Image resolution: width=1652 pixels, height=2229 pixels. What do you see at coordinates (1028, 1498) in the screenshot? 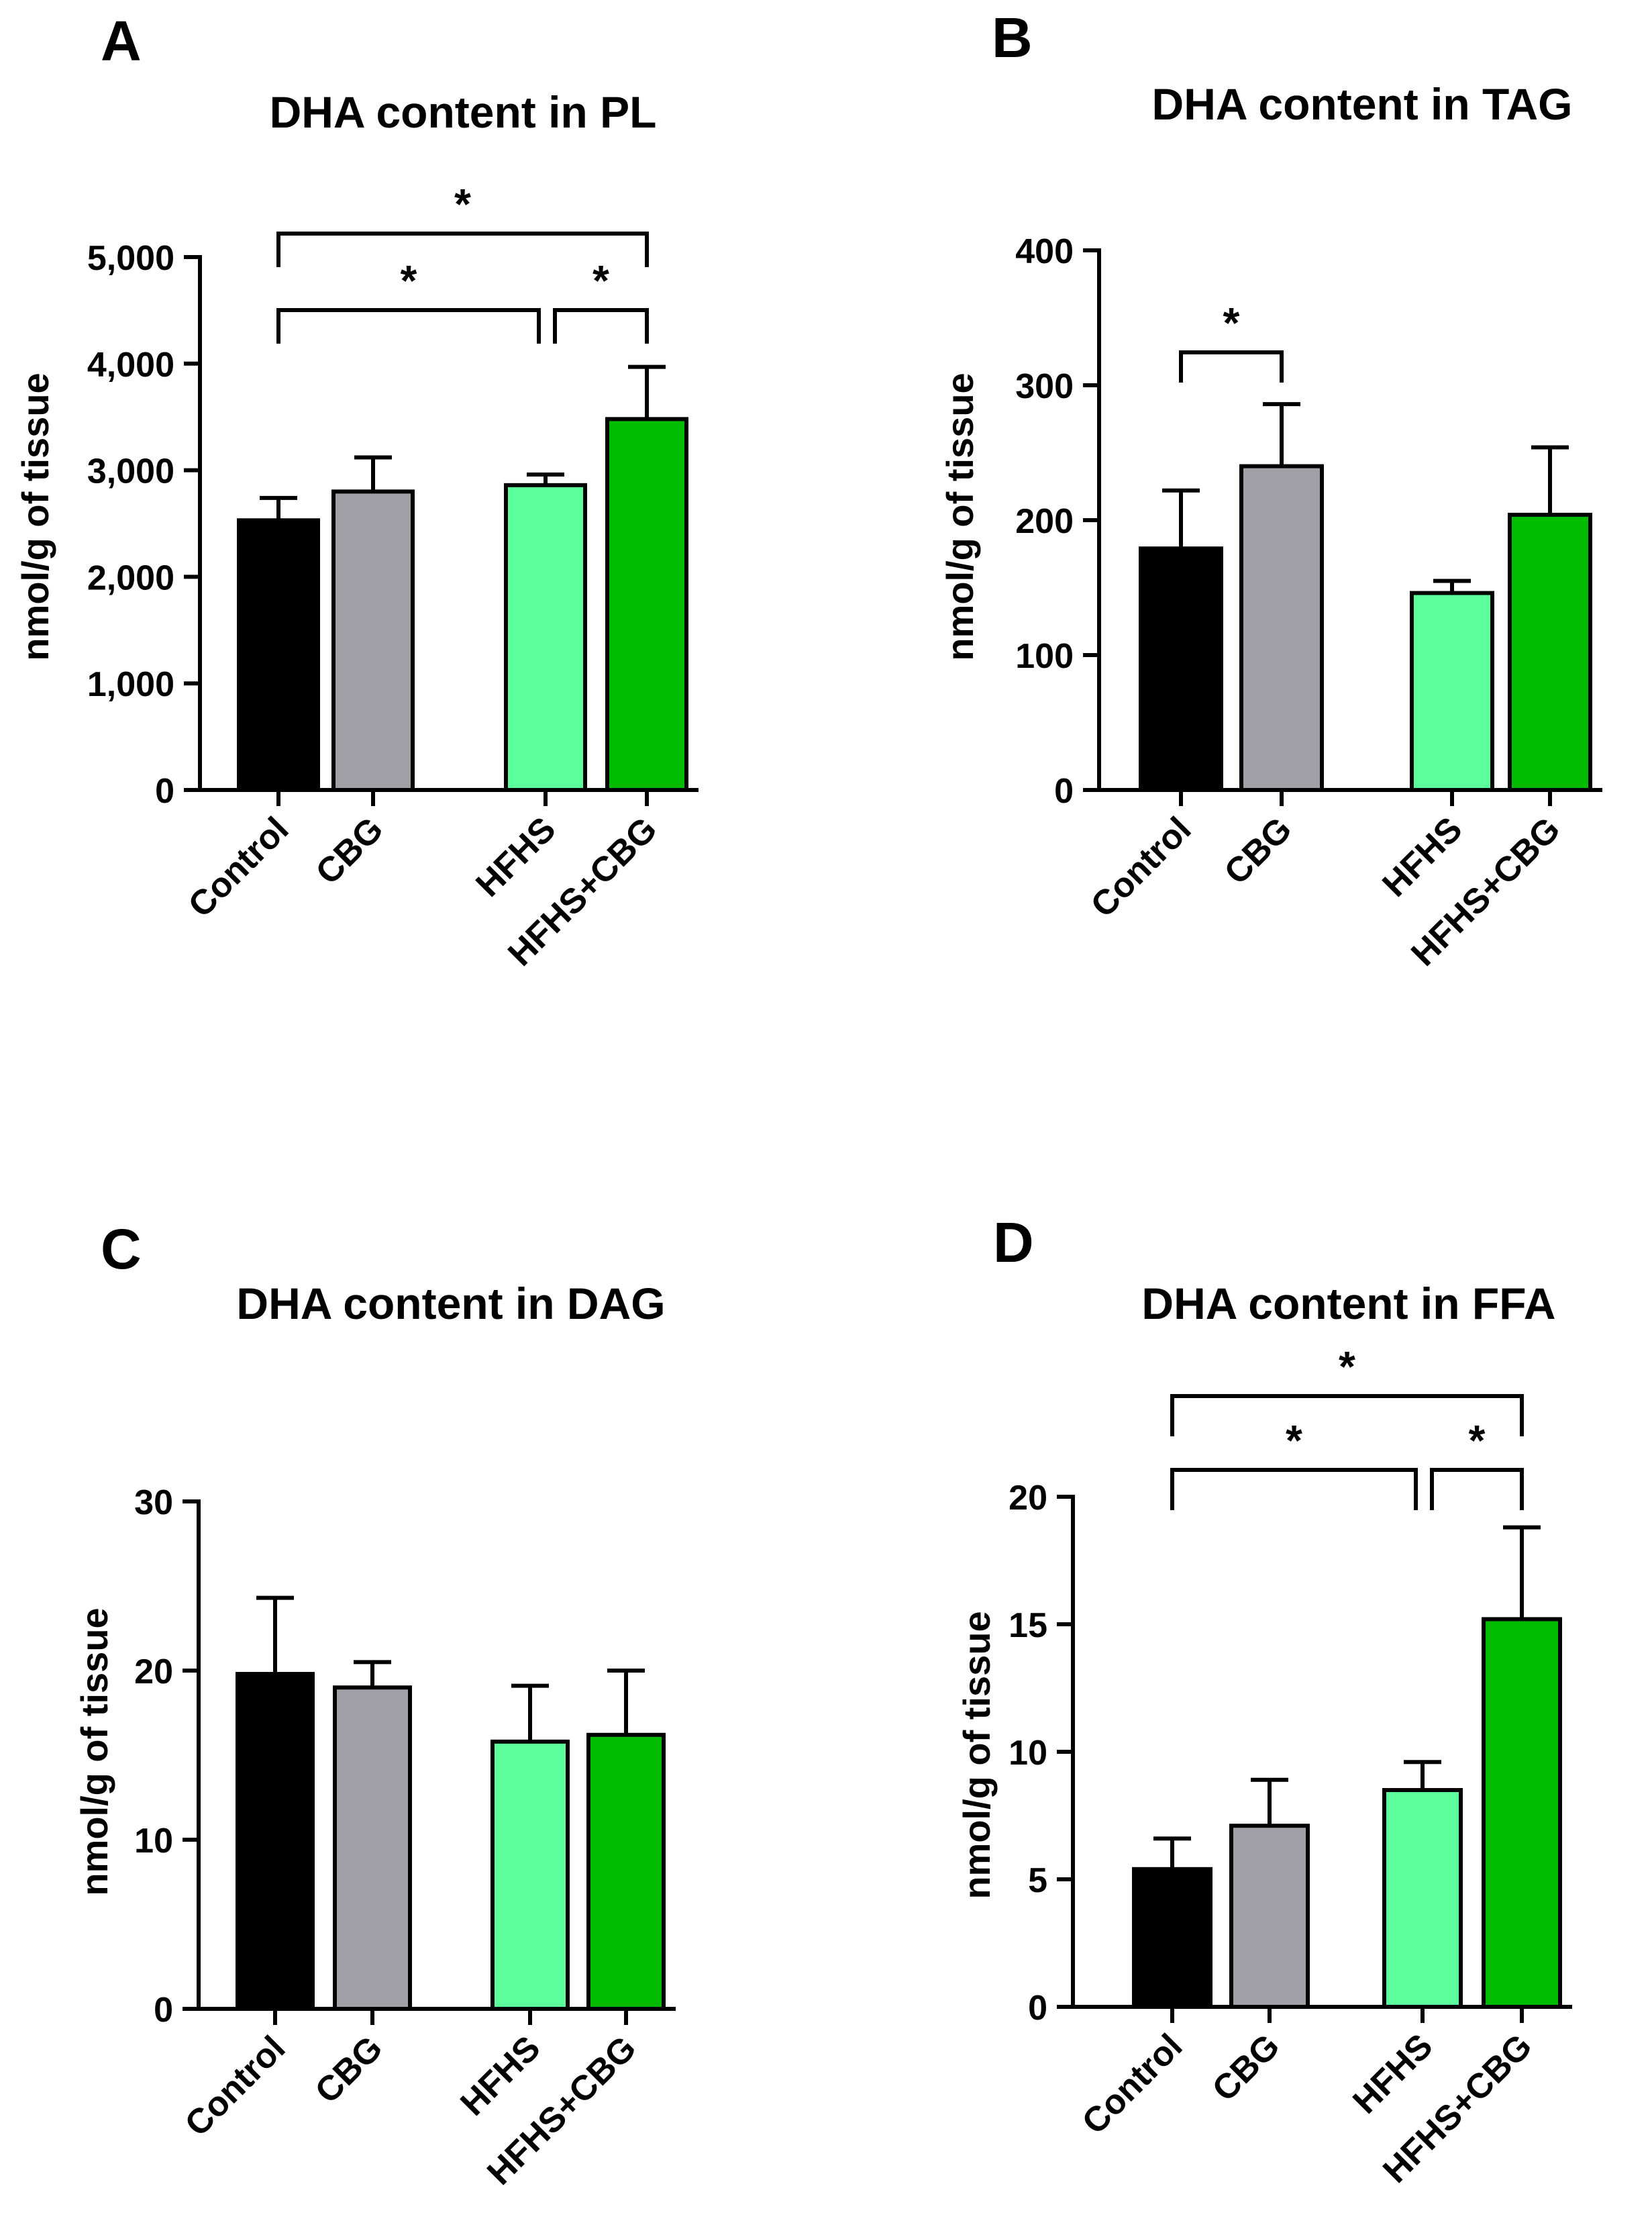
I see `y-tick-label-d-4: 20` at bounding box center [1028, 1498].